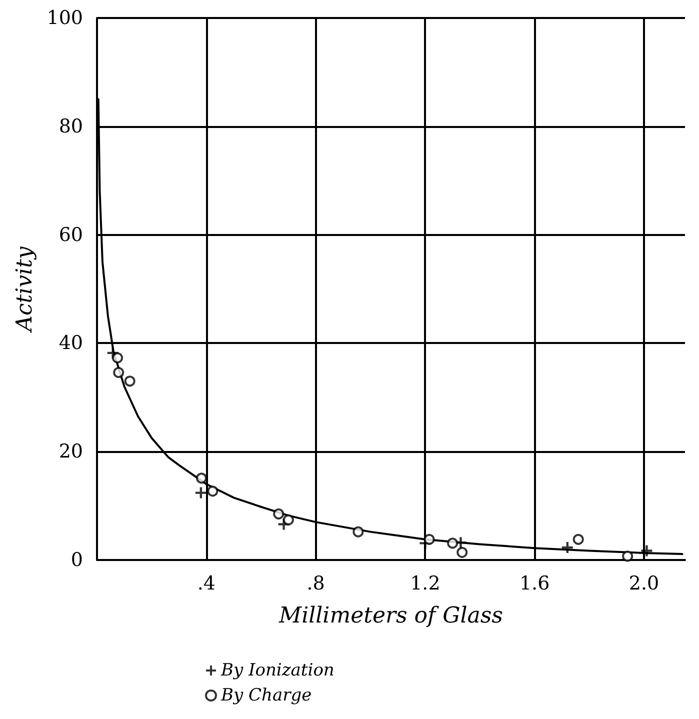 The image size is (699, 719). Describe the element at coordinates (315, 583) in the screenshot. I see `x-tick-label: .8` at that location.